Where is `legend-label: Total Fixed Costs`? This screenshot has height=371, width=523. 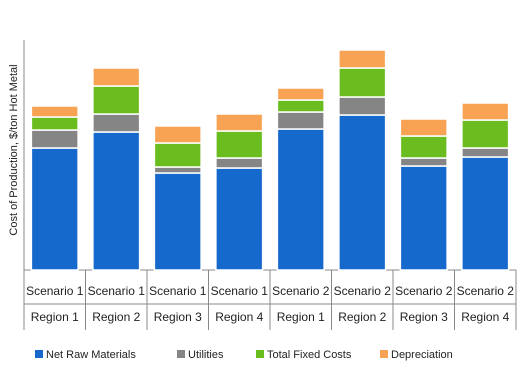 legend-label: Total Fixed Costs is located at coordinates (309, 355).